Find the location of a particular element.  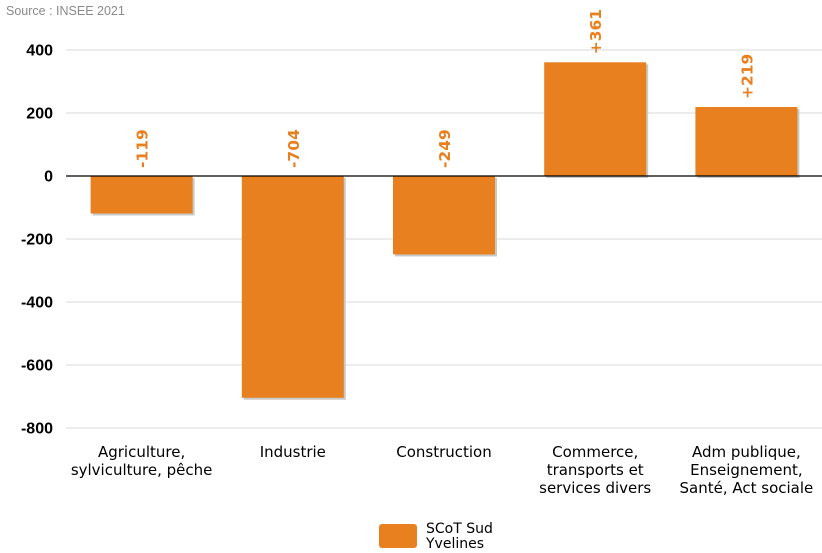

y-tick-label: -400 is located at coordinates (37, 303).